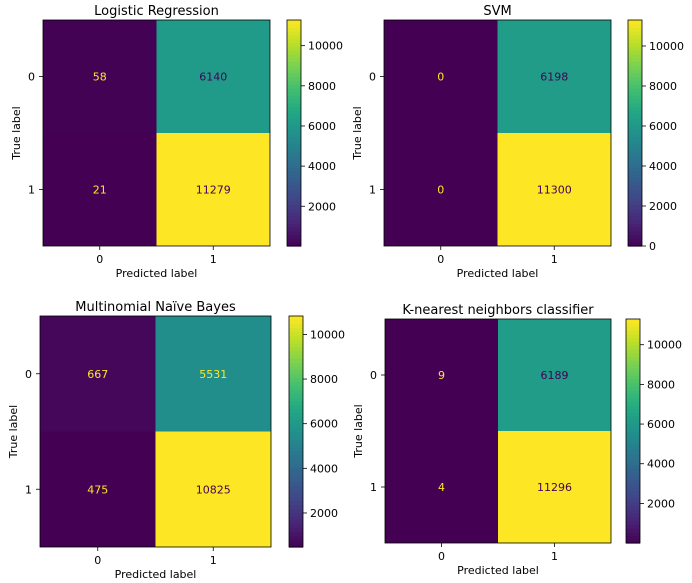 This screenshot has height=583, width=692. I want to click on colorbar-tick-label-8000: 8000, so click(324, 379).